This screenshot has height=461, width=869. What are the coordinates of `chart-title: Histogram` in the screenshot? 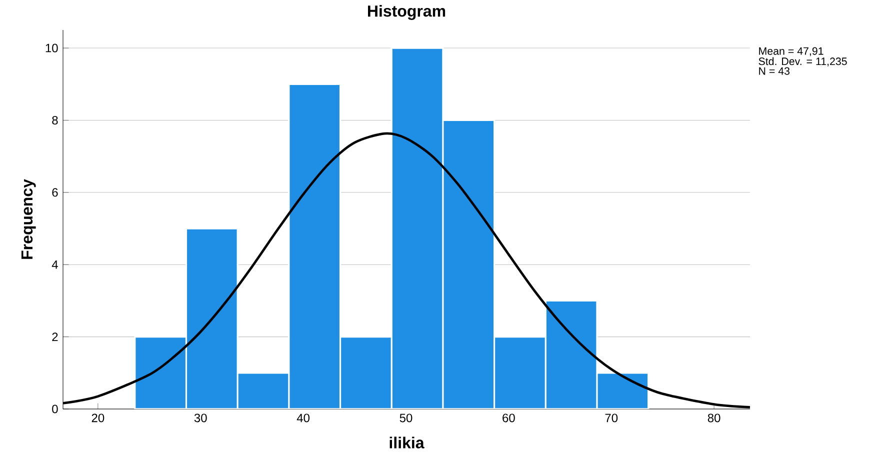 It's located at (407, 12).